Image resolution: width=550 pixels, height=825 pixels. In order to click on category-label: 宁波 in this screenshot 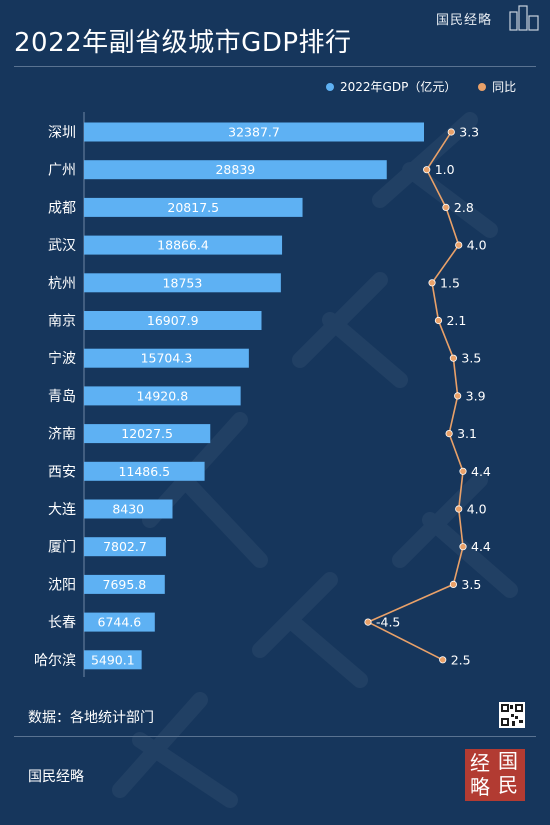, I will do `click(62, 358)`.